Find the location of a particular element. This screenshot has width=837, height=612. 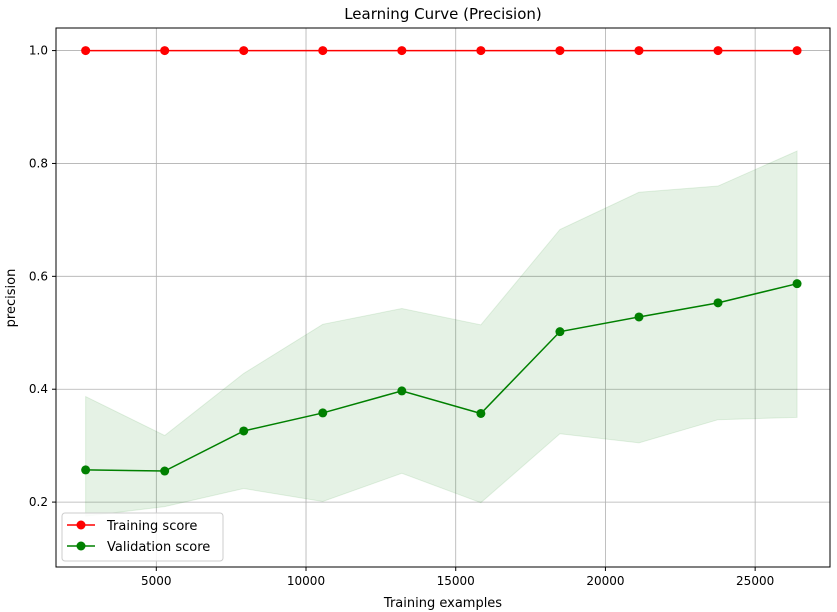

y-tick-label: 0.8 is located at coordinates (38, 163).